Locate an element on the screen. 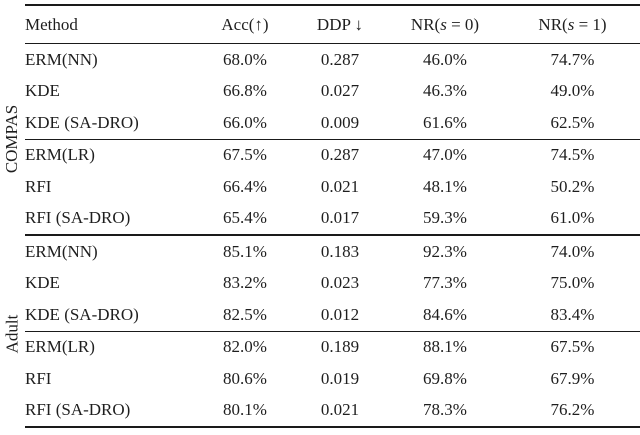 The width and height of the screenshot is (640, 435). ddp-cell: 0.012 is located at coordinates (340, 315).